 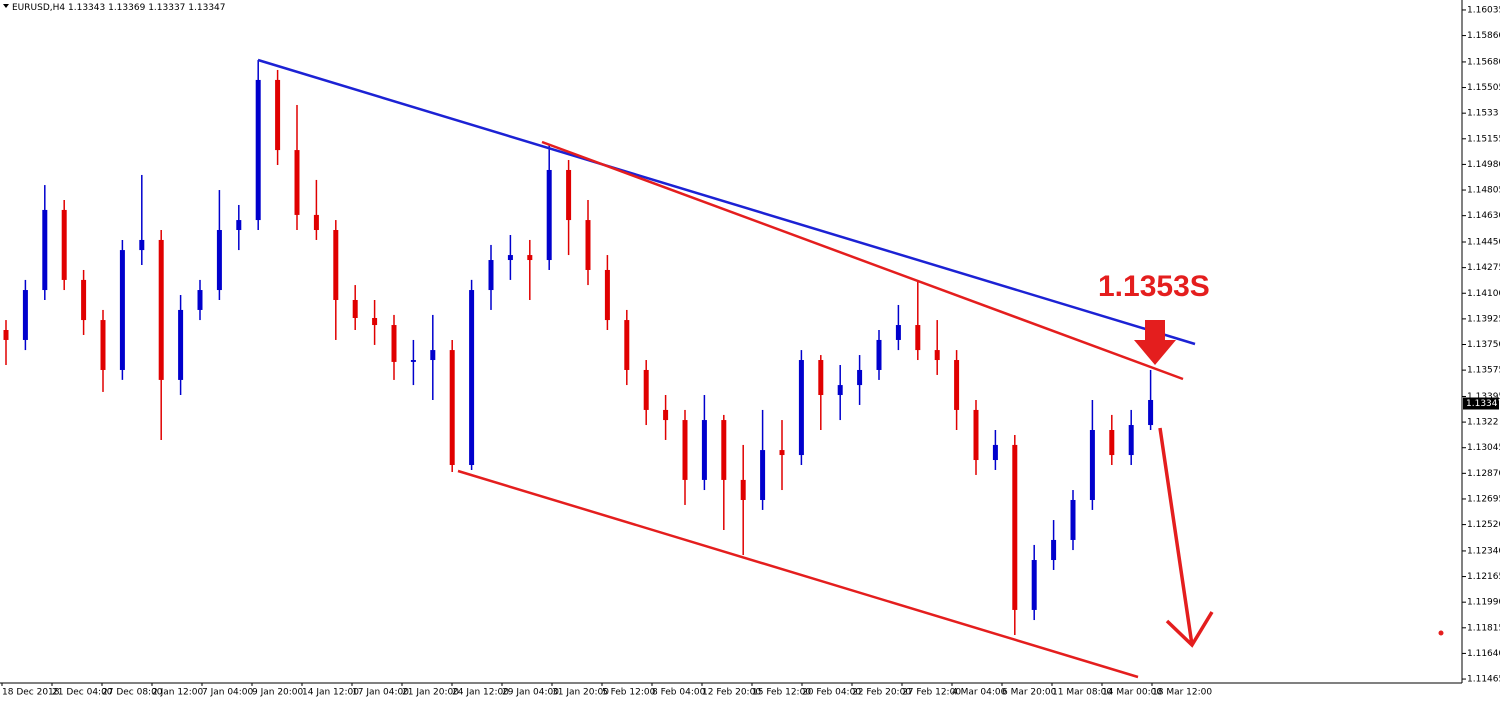 What do you see at coordinates (1483, 525) in the screenshot?
I see `y-tick-label: 1.12520` at bounding box center [1483, 525].